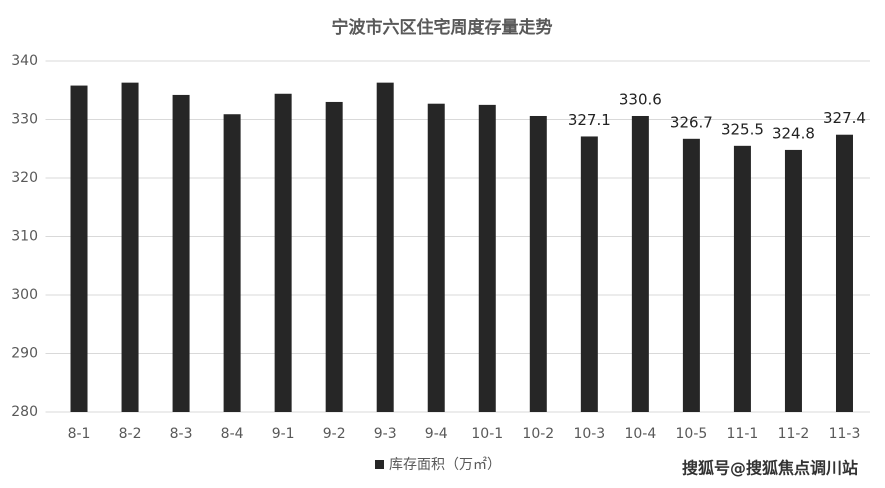  What do you see at coordinates (130, 434) in the screenshot?
I see `x-tick-label: 8-2` at bounding box center [130, 434].